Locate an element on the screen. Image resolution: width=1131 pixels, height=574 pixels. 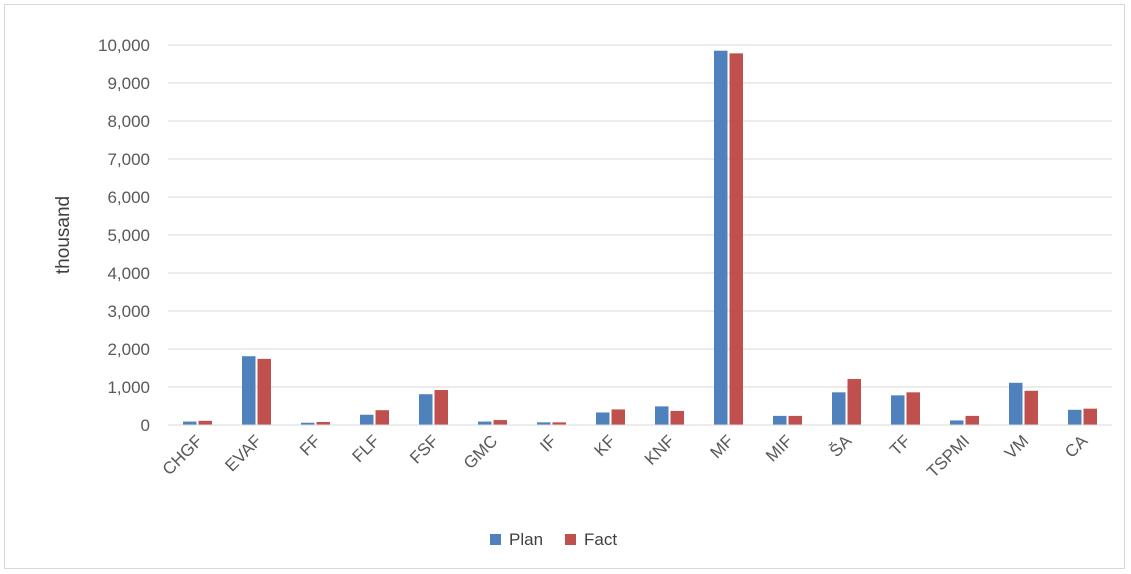
x-tick-label: EVAF is located at coordinates (243, 453).